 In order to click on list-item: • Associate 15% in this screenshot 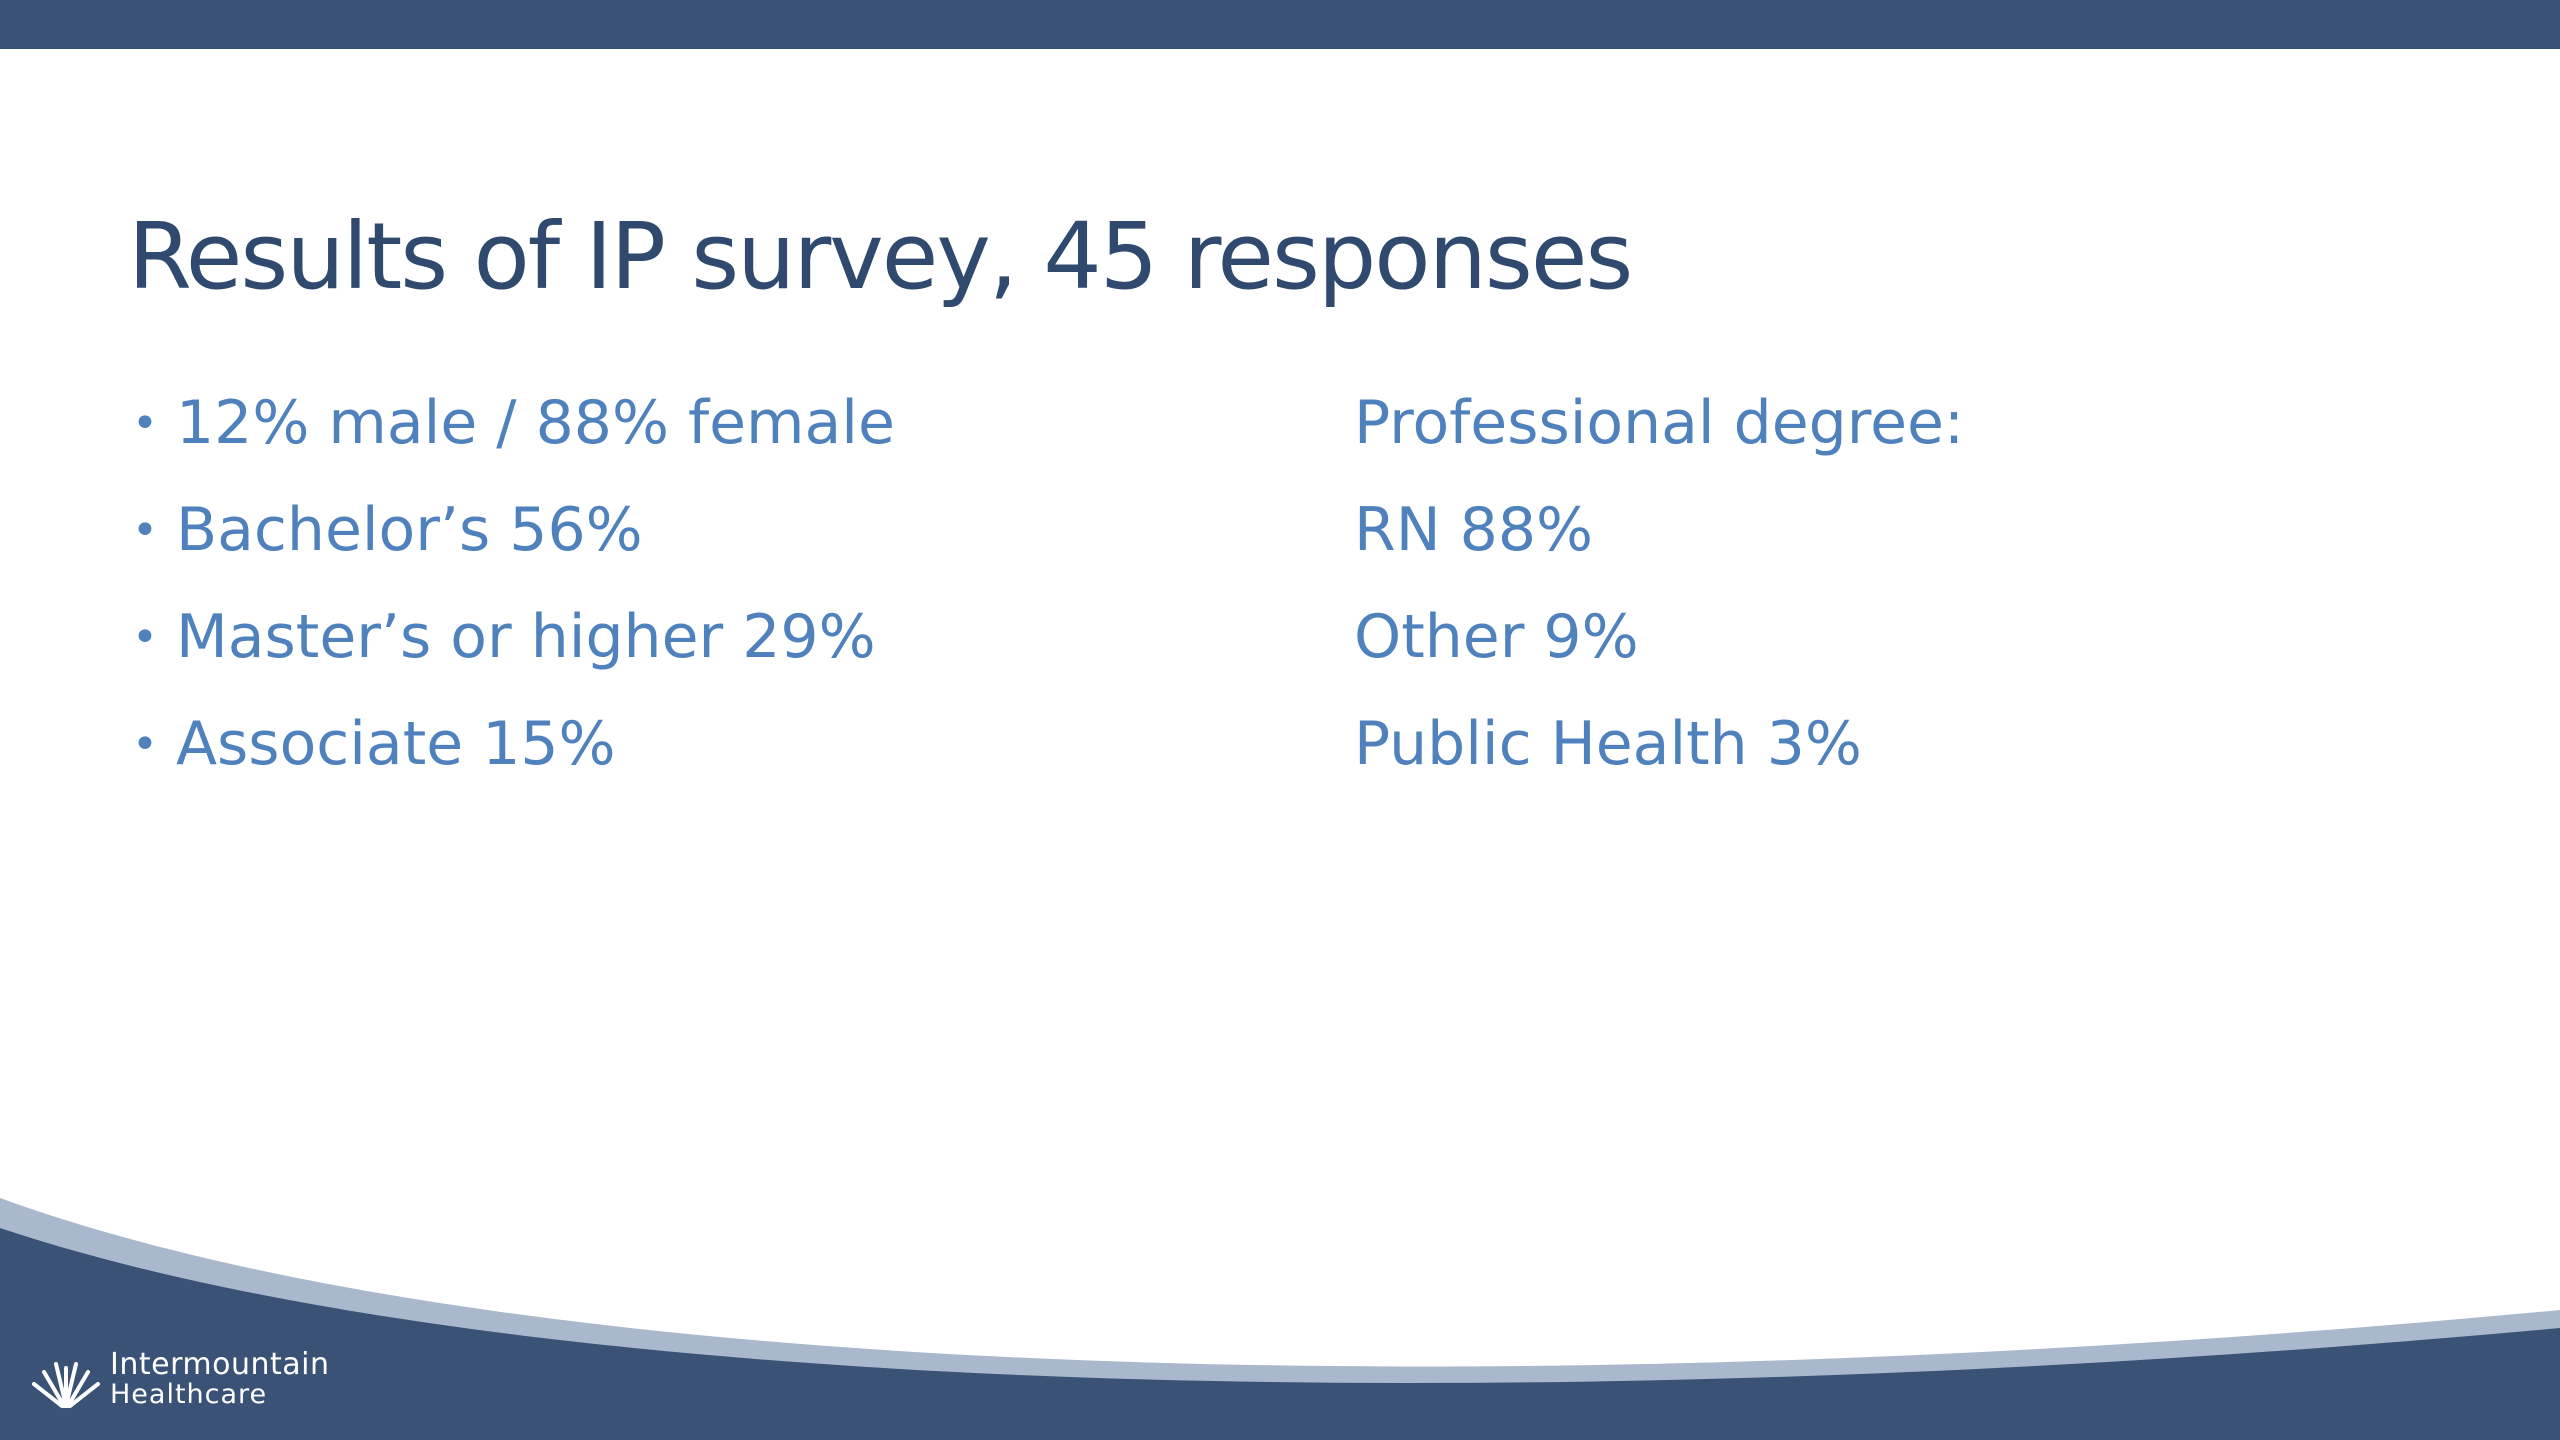, I will do `click(511, 744)`.